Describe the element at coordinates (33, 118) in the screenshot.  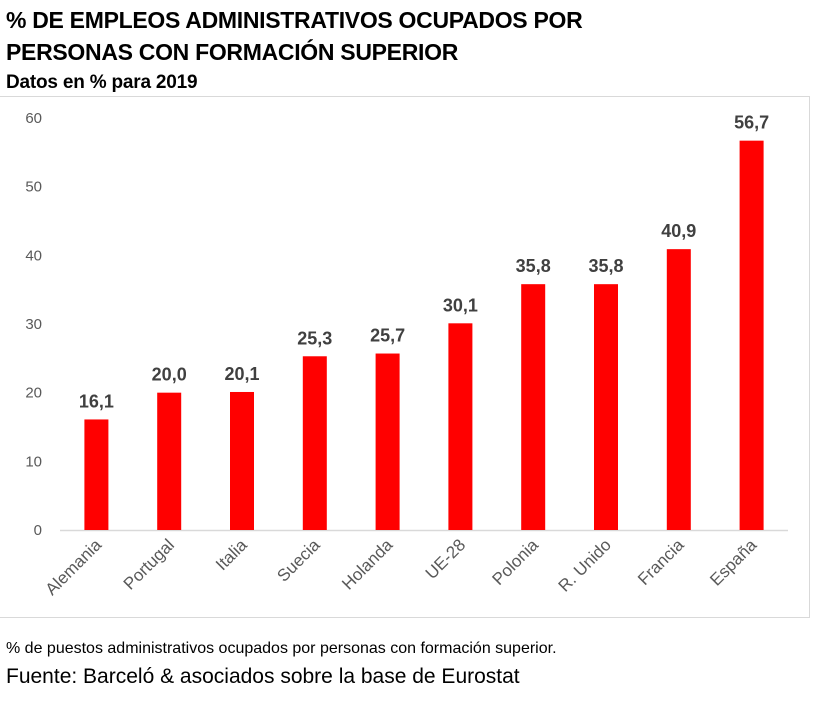
I see `y-tick-label: 60` at that location.